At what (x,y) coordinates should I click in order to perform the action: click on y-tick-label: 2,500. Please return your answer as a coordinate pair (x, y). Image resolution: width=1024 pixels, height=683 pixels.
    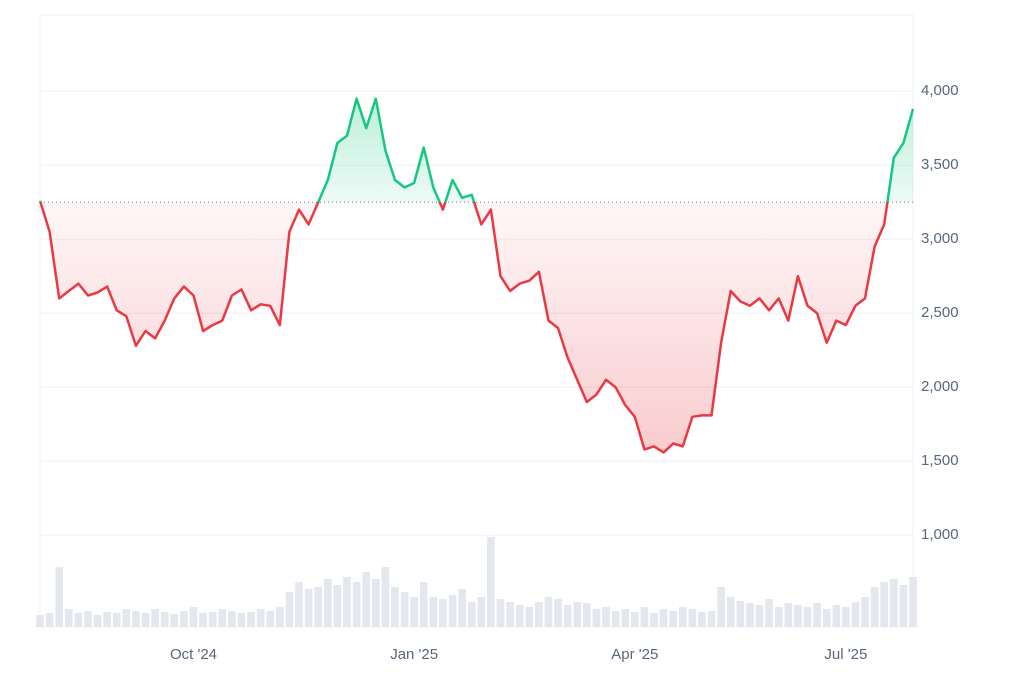
    Looking at the image, I should click on (940, 312).